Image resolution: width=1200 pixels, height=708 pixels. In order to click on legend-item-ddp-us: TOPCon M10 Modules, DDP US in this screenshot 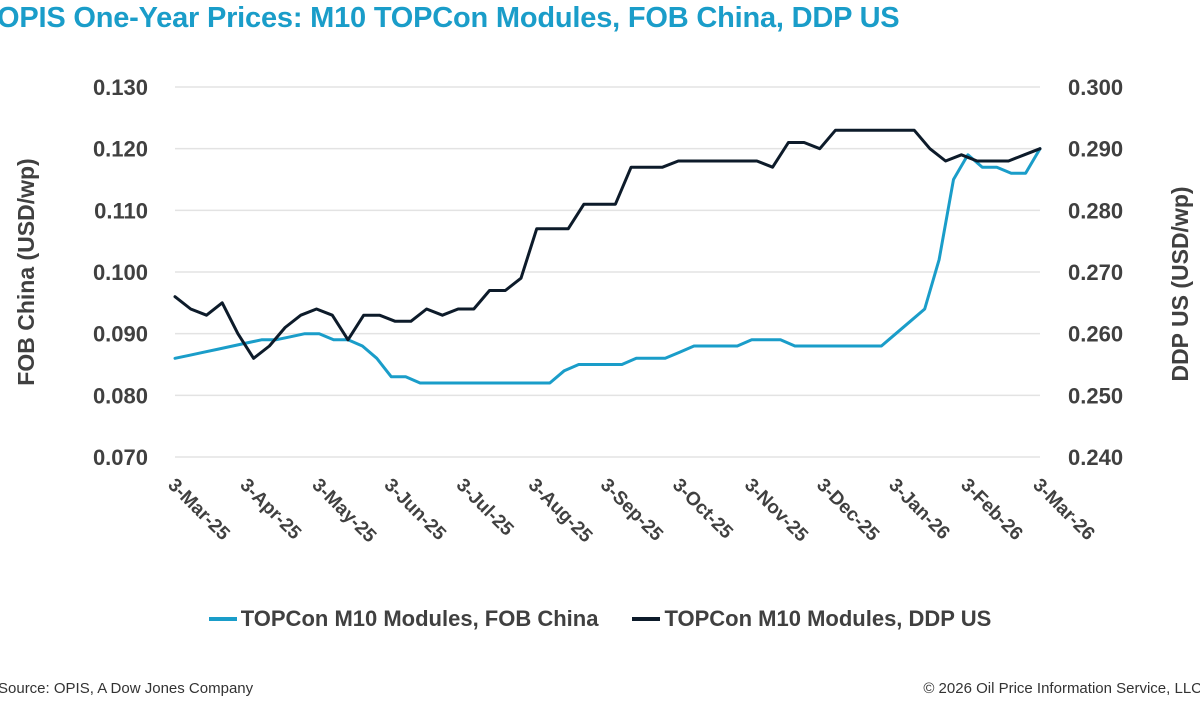, I will do `click(811, 619)`.